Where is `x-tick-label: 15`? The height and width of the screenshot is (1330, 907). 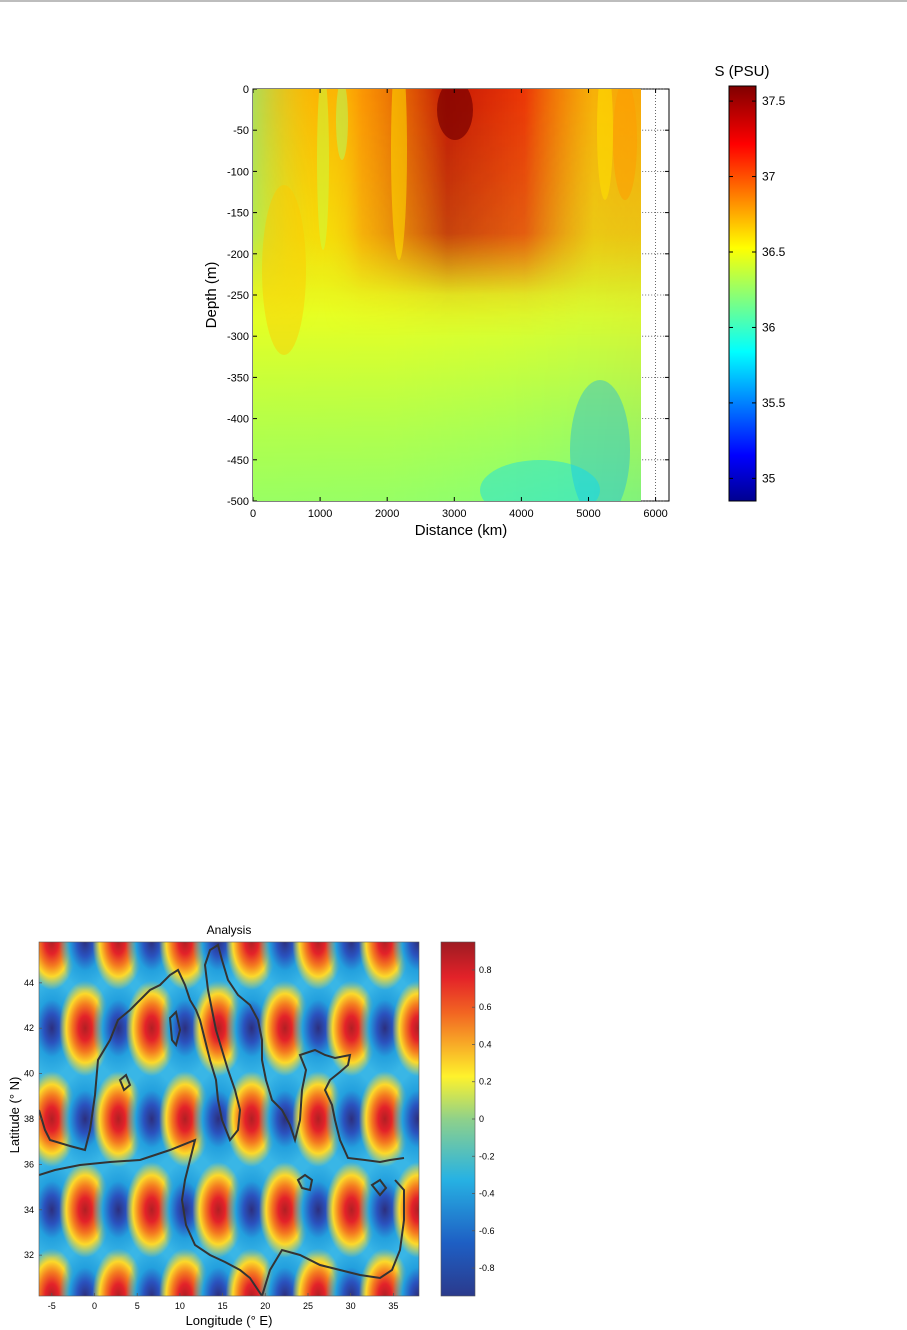 x-tick-label: 15 is located at coordinates (223, 1306).